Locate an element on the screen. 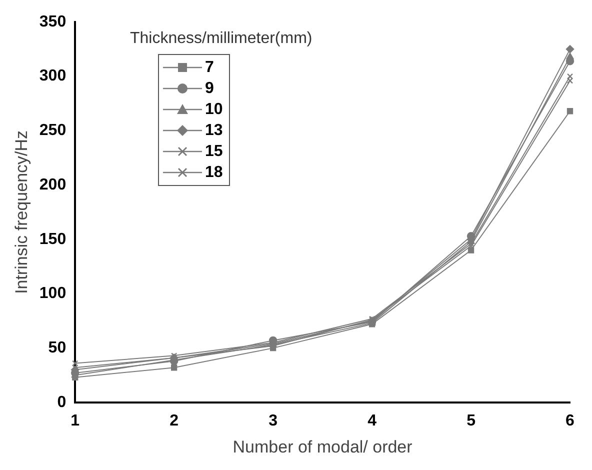  legend-label: 18 is located at coordinates (214, 173).